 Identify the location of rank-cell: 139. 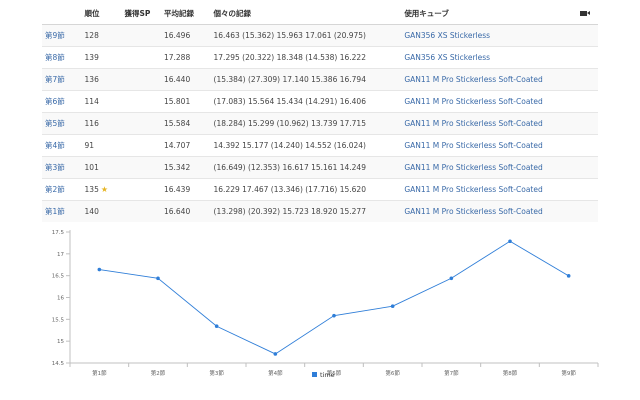
(91, 57).